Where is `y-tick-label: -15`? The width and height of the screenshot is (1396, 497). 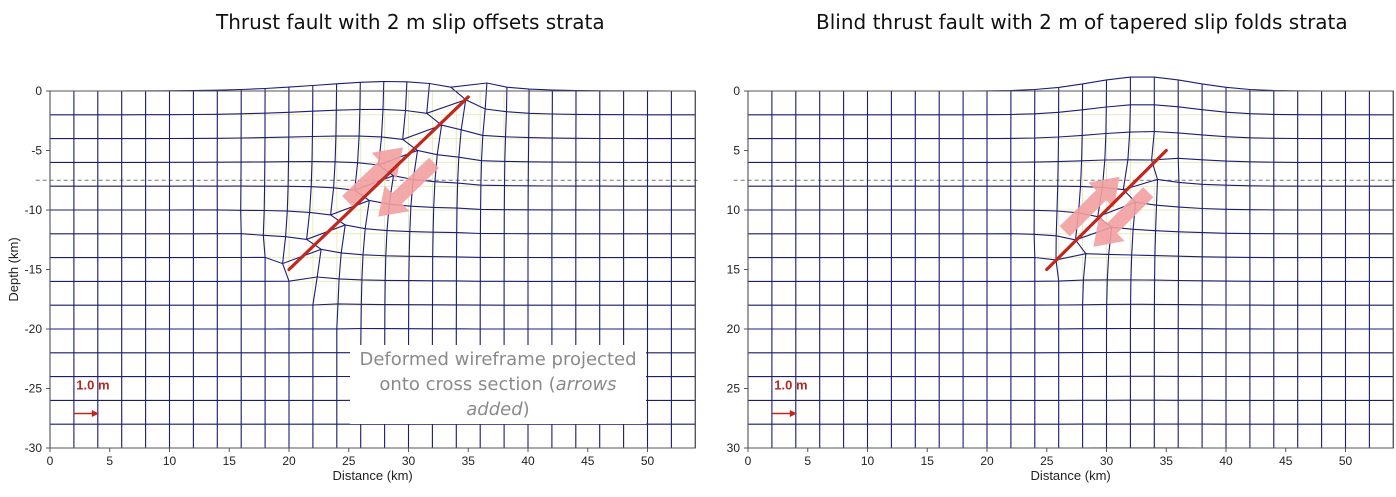
y-tick-label: -15 is located at coordinates (34, 270).